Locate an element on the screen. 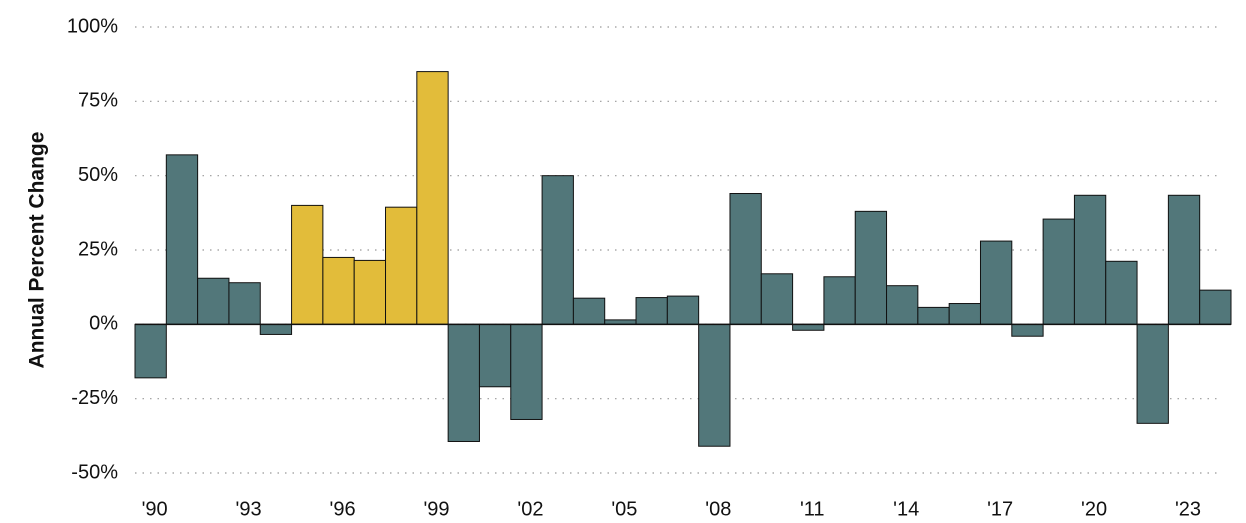 This screenshot has width=1246, height=523. y-tick-label: -25% is located at coordinates (94, 398).